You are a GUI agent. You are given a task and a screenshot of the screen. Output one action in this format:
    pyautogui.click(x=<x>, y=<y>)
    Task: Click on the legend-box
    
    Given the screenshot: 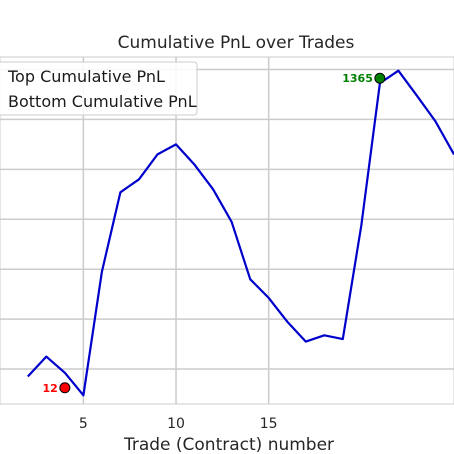 What is the action you would take?
    pyautogui.click(x=99, y=88)
    